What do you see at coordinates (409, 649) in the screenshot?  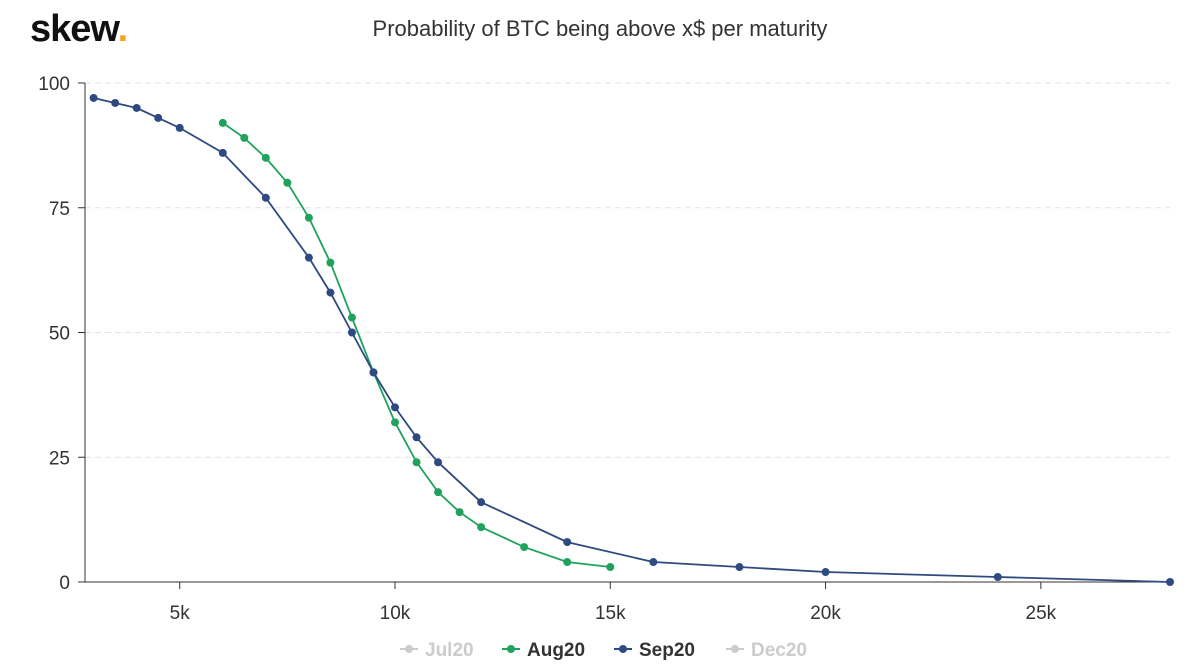 I see `legend-marker-jul20` at bounding box center [409, 649].